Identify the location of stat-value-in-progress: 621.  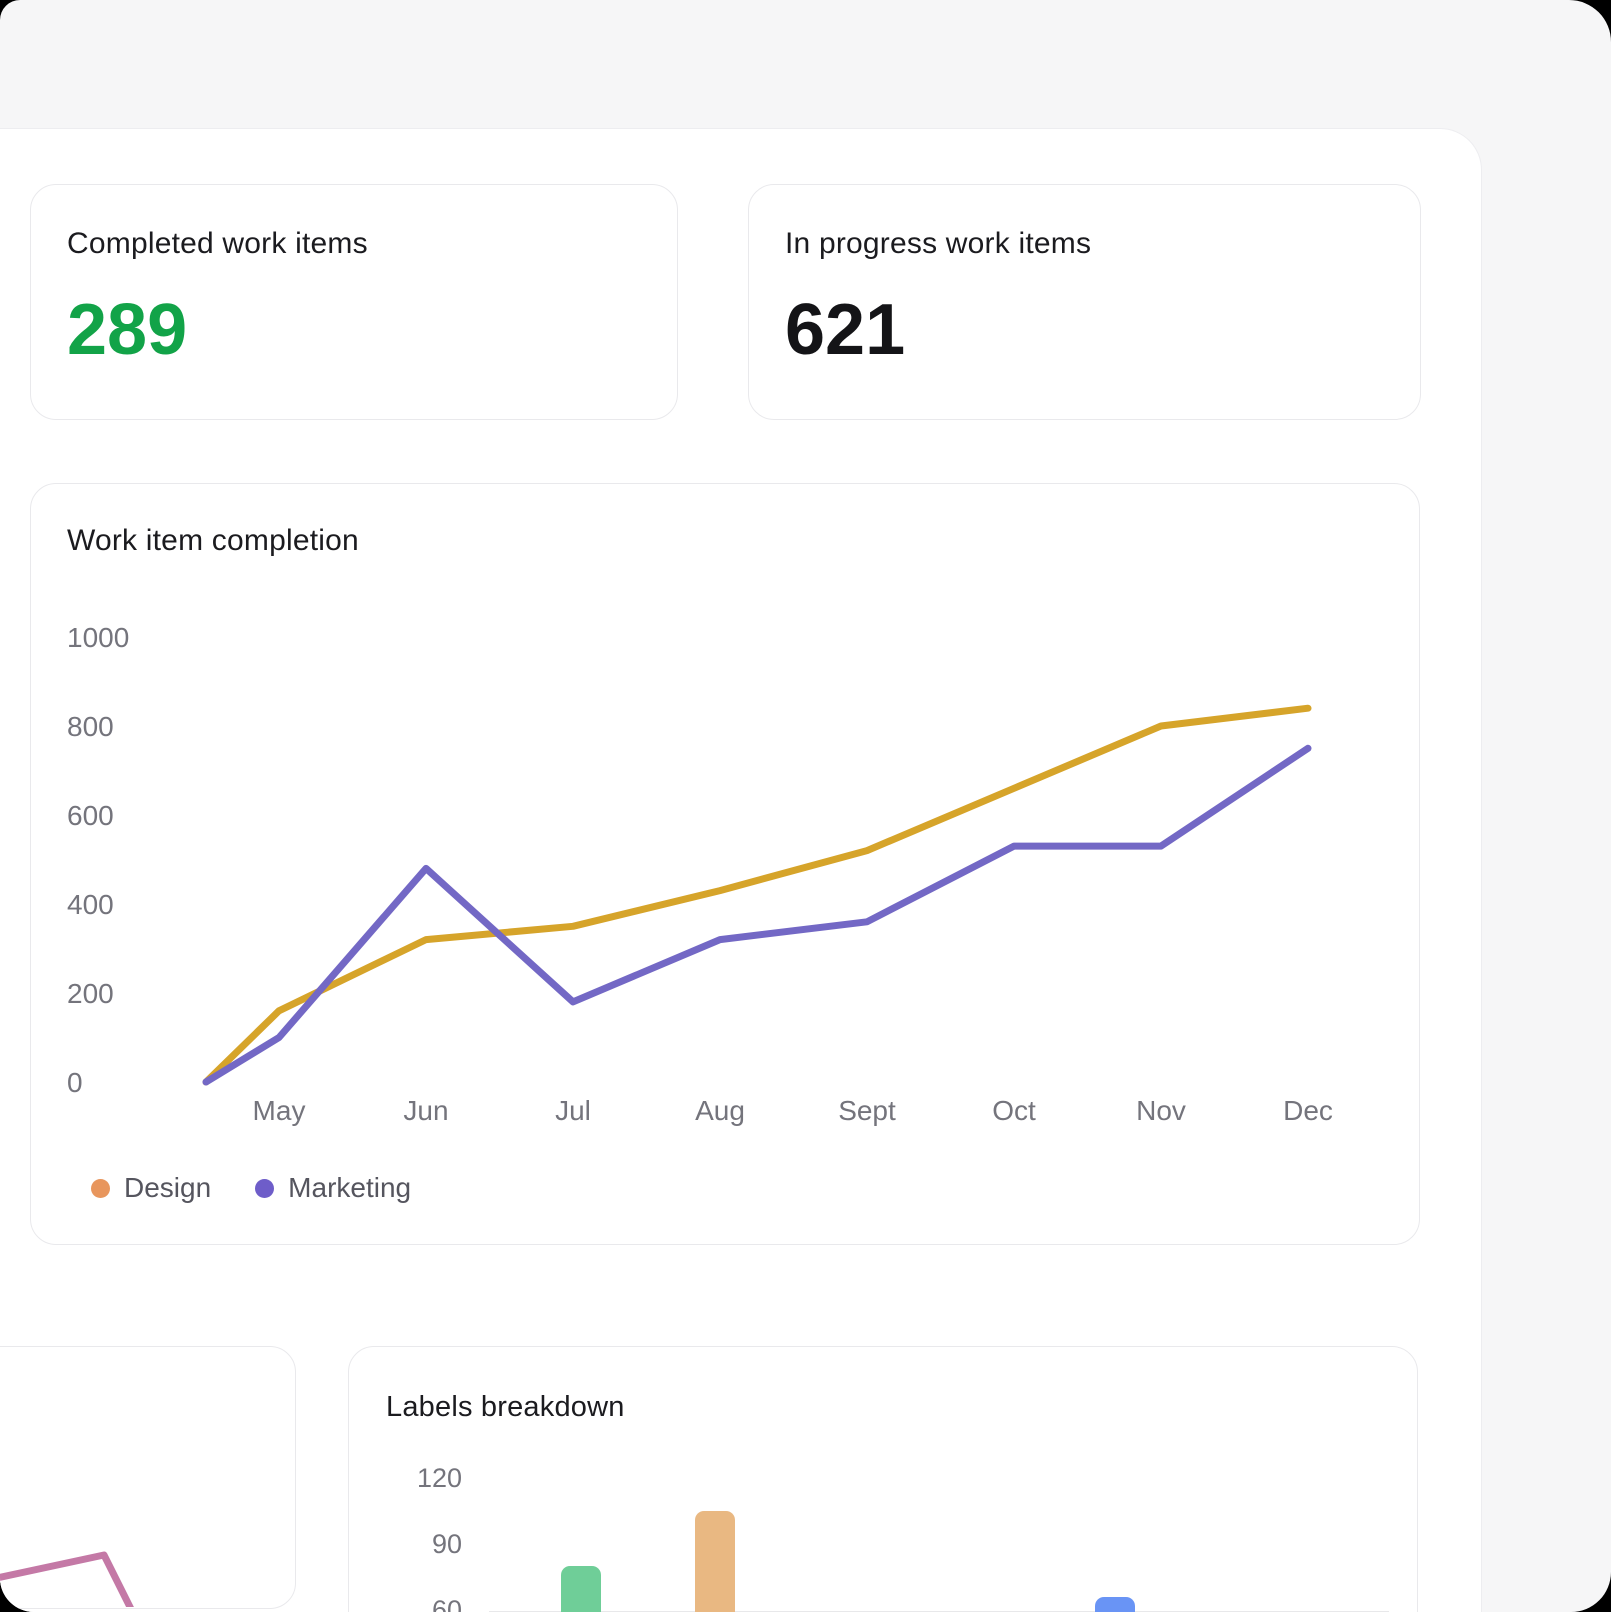
(845, 330).